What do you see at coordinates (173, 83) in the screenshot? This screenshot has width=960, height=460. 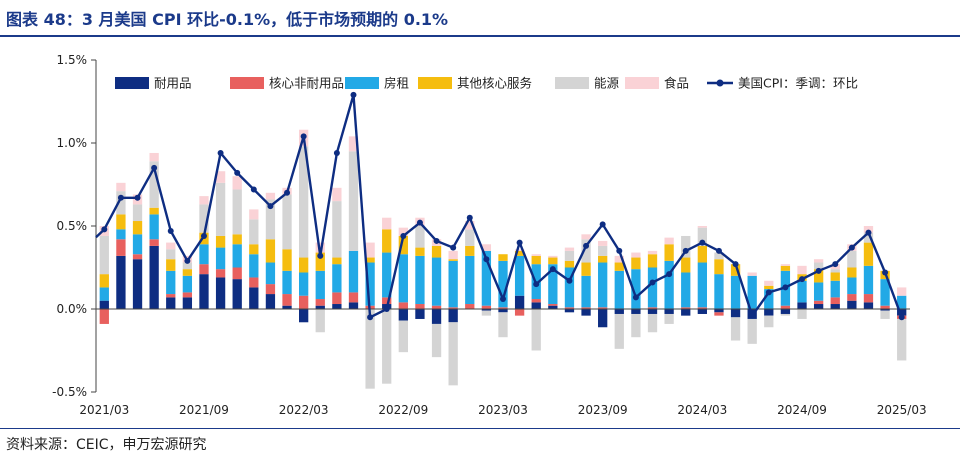 I see `legend-label-durables: 耐用品` at bounding box center [173, 83].